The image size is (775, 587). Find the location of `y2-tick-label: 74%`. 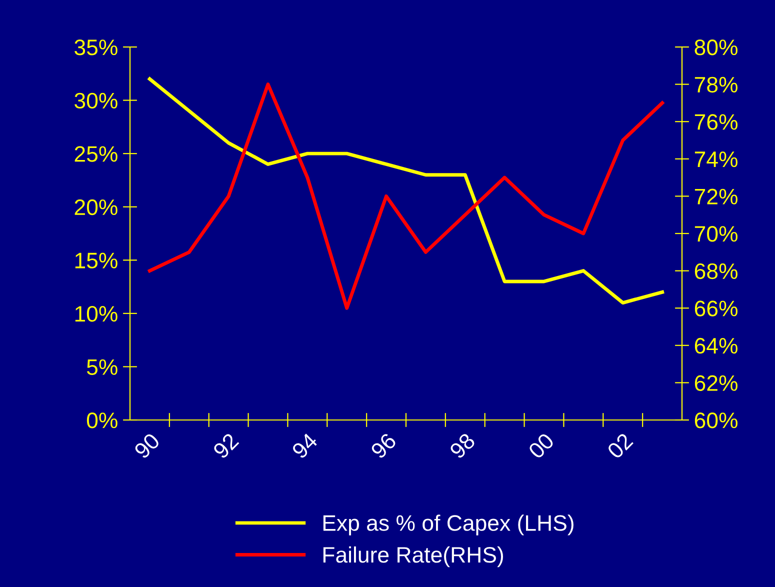

y2-tick-label: 74% is located at coordinates (716, 160).